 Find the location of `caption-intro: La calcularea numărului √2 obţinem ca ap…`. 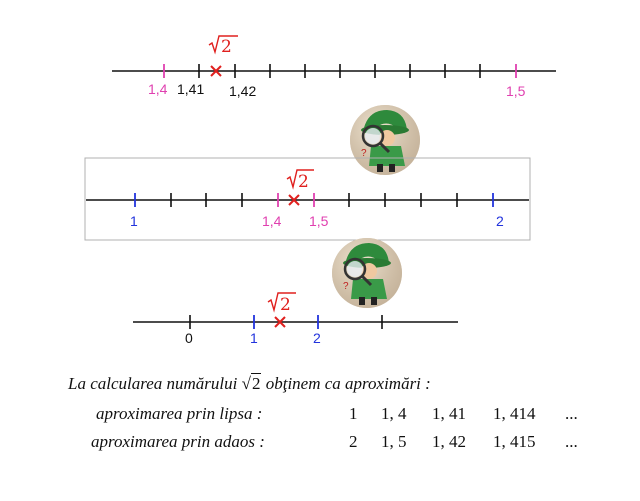

caption-intro: La calcularea numărului √2 obţinem ca ap… is located at coordinates (249, 383).